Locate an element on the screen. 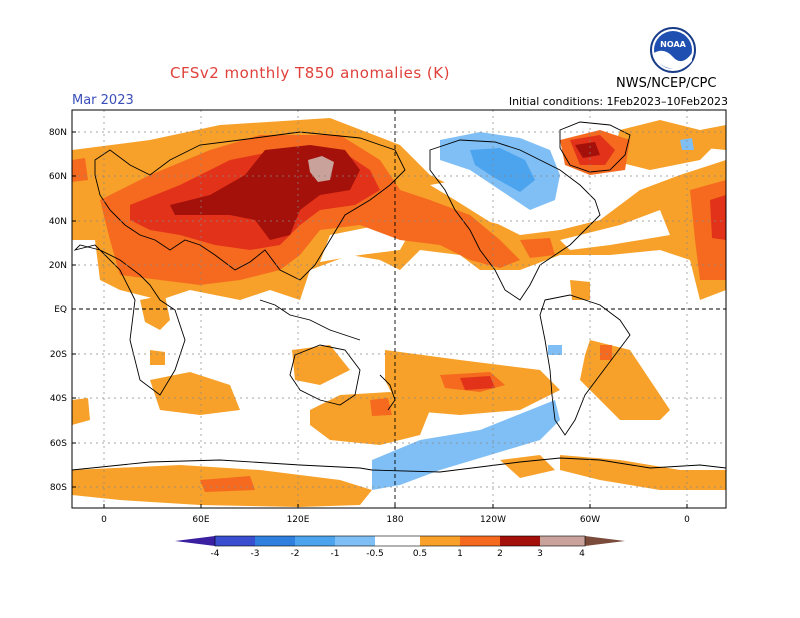 The width and height of the screenshot is (800, 618). lon-label-60e: 60E is located at coordinates (200, 520).